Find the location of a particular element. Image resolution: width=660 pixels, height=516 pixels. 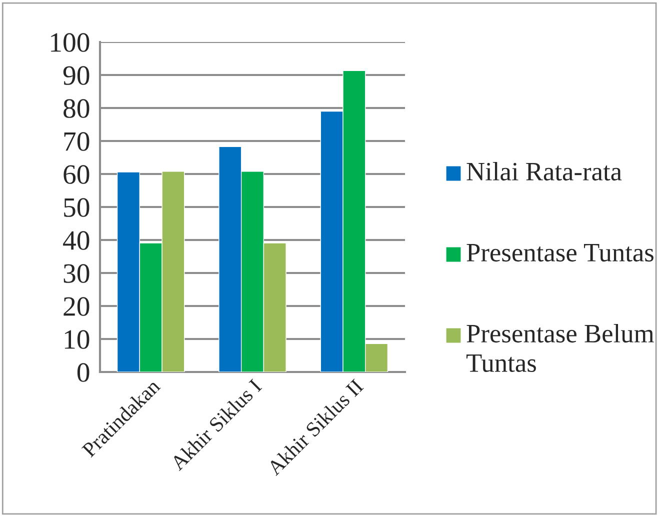

legend-label: Nilai Rata-rata is located at coordinates (544, 171).